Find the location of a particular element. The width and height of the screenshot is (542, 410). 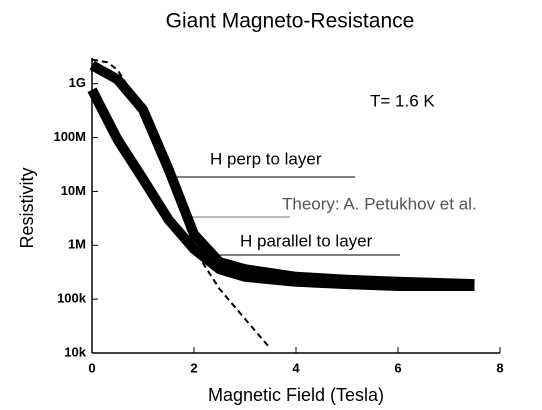

x-tick-label: 2 is located at coordinates (193, 367).